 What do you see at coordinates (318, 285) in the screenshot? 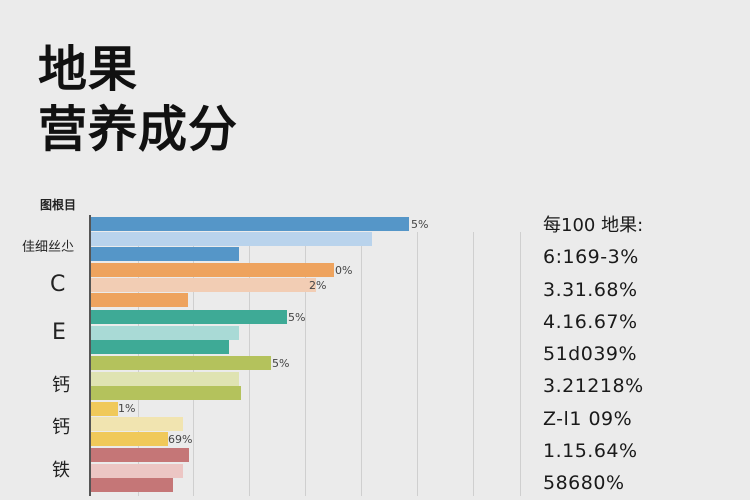
I see `bar-value-label: 2%` at bounding box center [318, 285].